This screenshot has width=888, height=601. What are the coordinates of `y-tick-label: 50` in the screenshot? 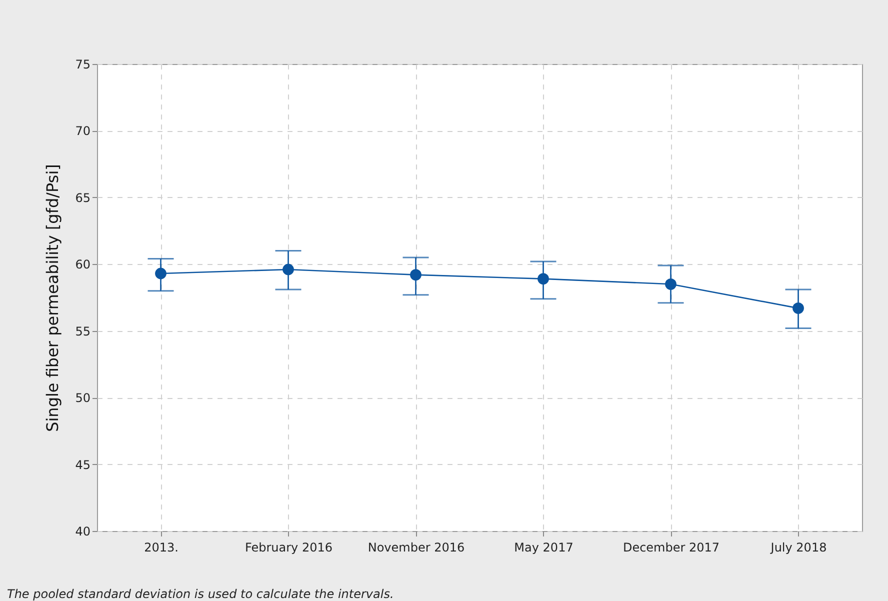 It's located at (82, 398).